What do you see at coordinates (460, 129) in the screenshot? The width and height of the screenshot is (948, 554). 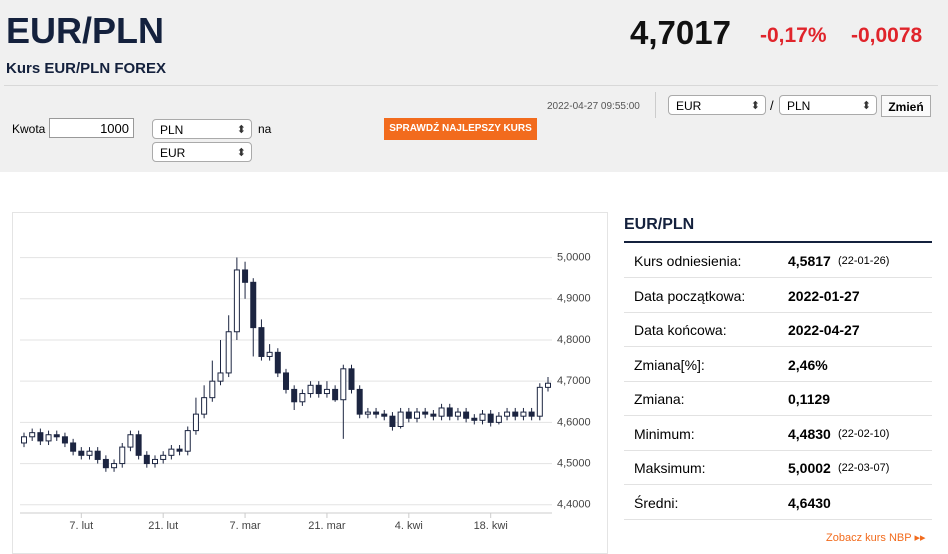 I see `best-rate-button: SPRAWDŹ NAJLEPSZY KURS` at bounding box center [460, 129].